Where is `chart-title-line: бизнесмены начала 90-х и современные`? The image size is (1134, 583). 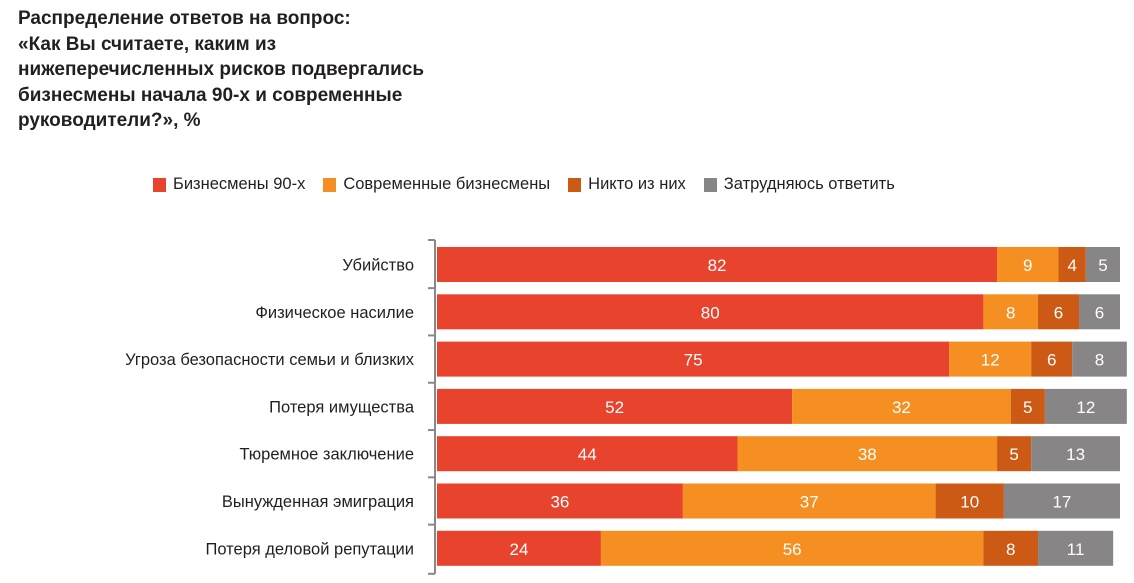 chart-title-line: бизнесмены начала 90-х и современные is located at coordinates (210, 95).